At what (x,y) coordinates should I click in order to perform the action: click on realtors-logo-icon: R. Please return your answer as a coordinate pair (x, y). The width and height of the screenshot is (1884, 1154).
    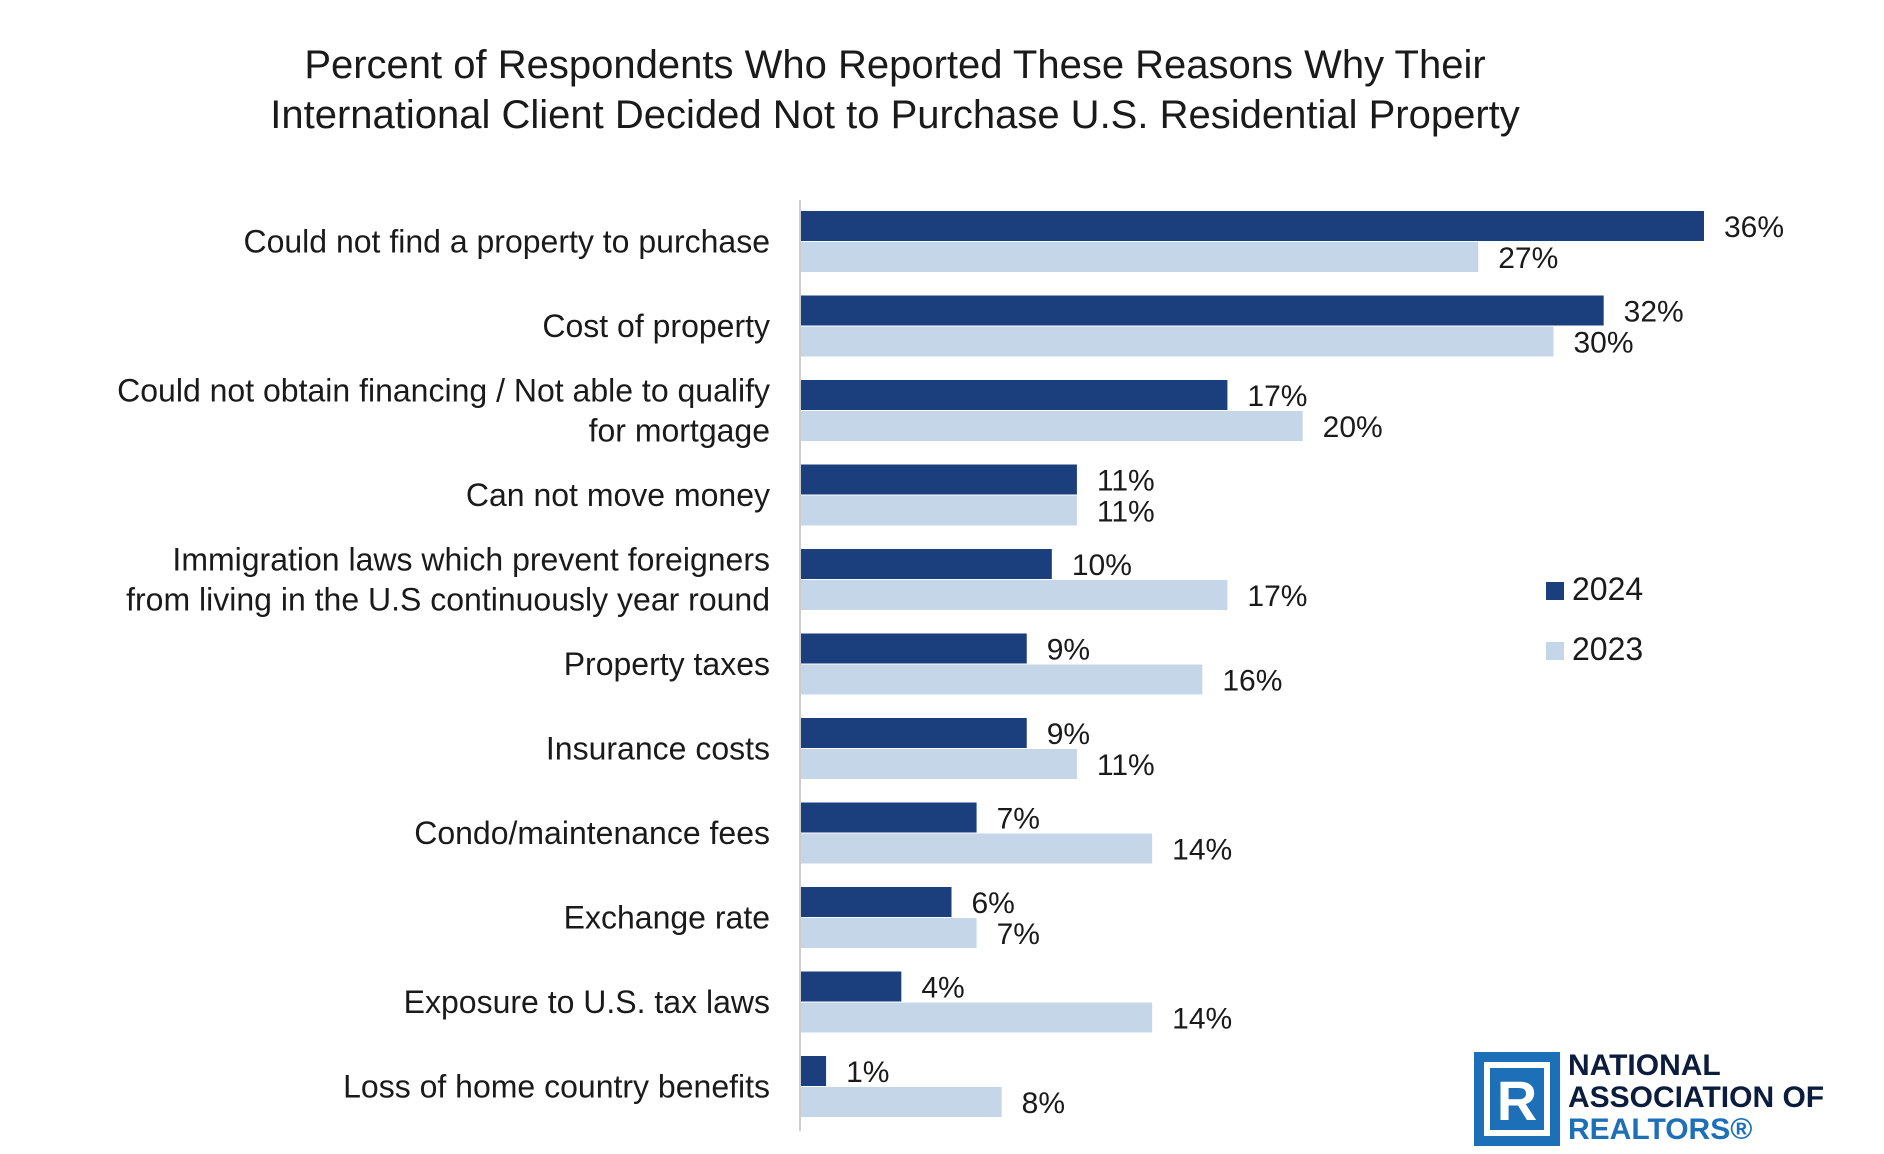
    Looking at the image, I should click on (1517, 1099).